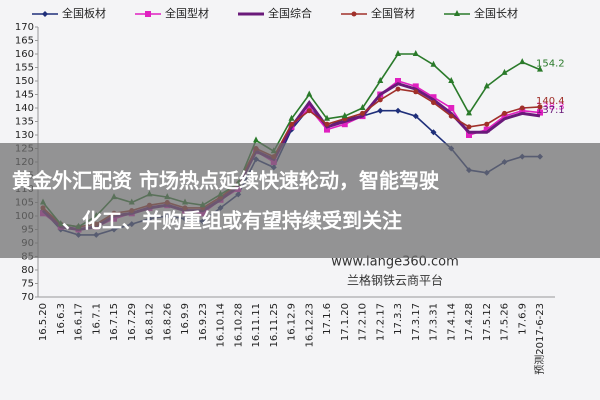  I want to click on x-tick-label: 17.4.28, so click(469, 322).